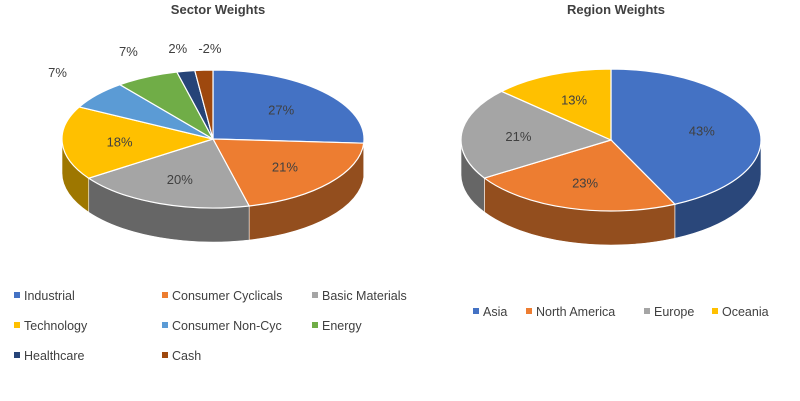 The width and height of the screenshot is (800, 401). What do you see at coordinates (574, 100) in the screenshot?
I see `data-label: 13%` at bounding box center [574, 100].